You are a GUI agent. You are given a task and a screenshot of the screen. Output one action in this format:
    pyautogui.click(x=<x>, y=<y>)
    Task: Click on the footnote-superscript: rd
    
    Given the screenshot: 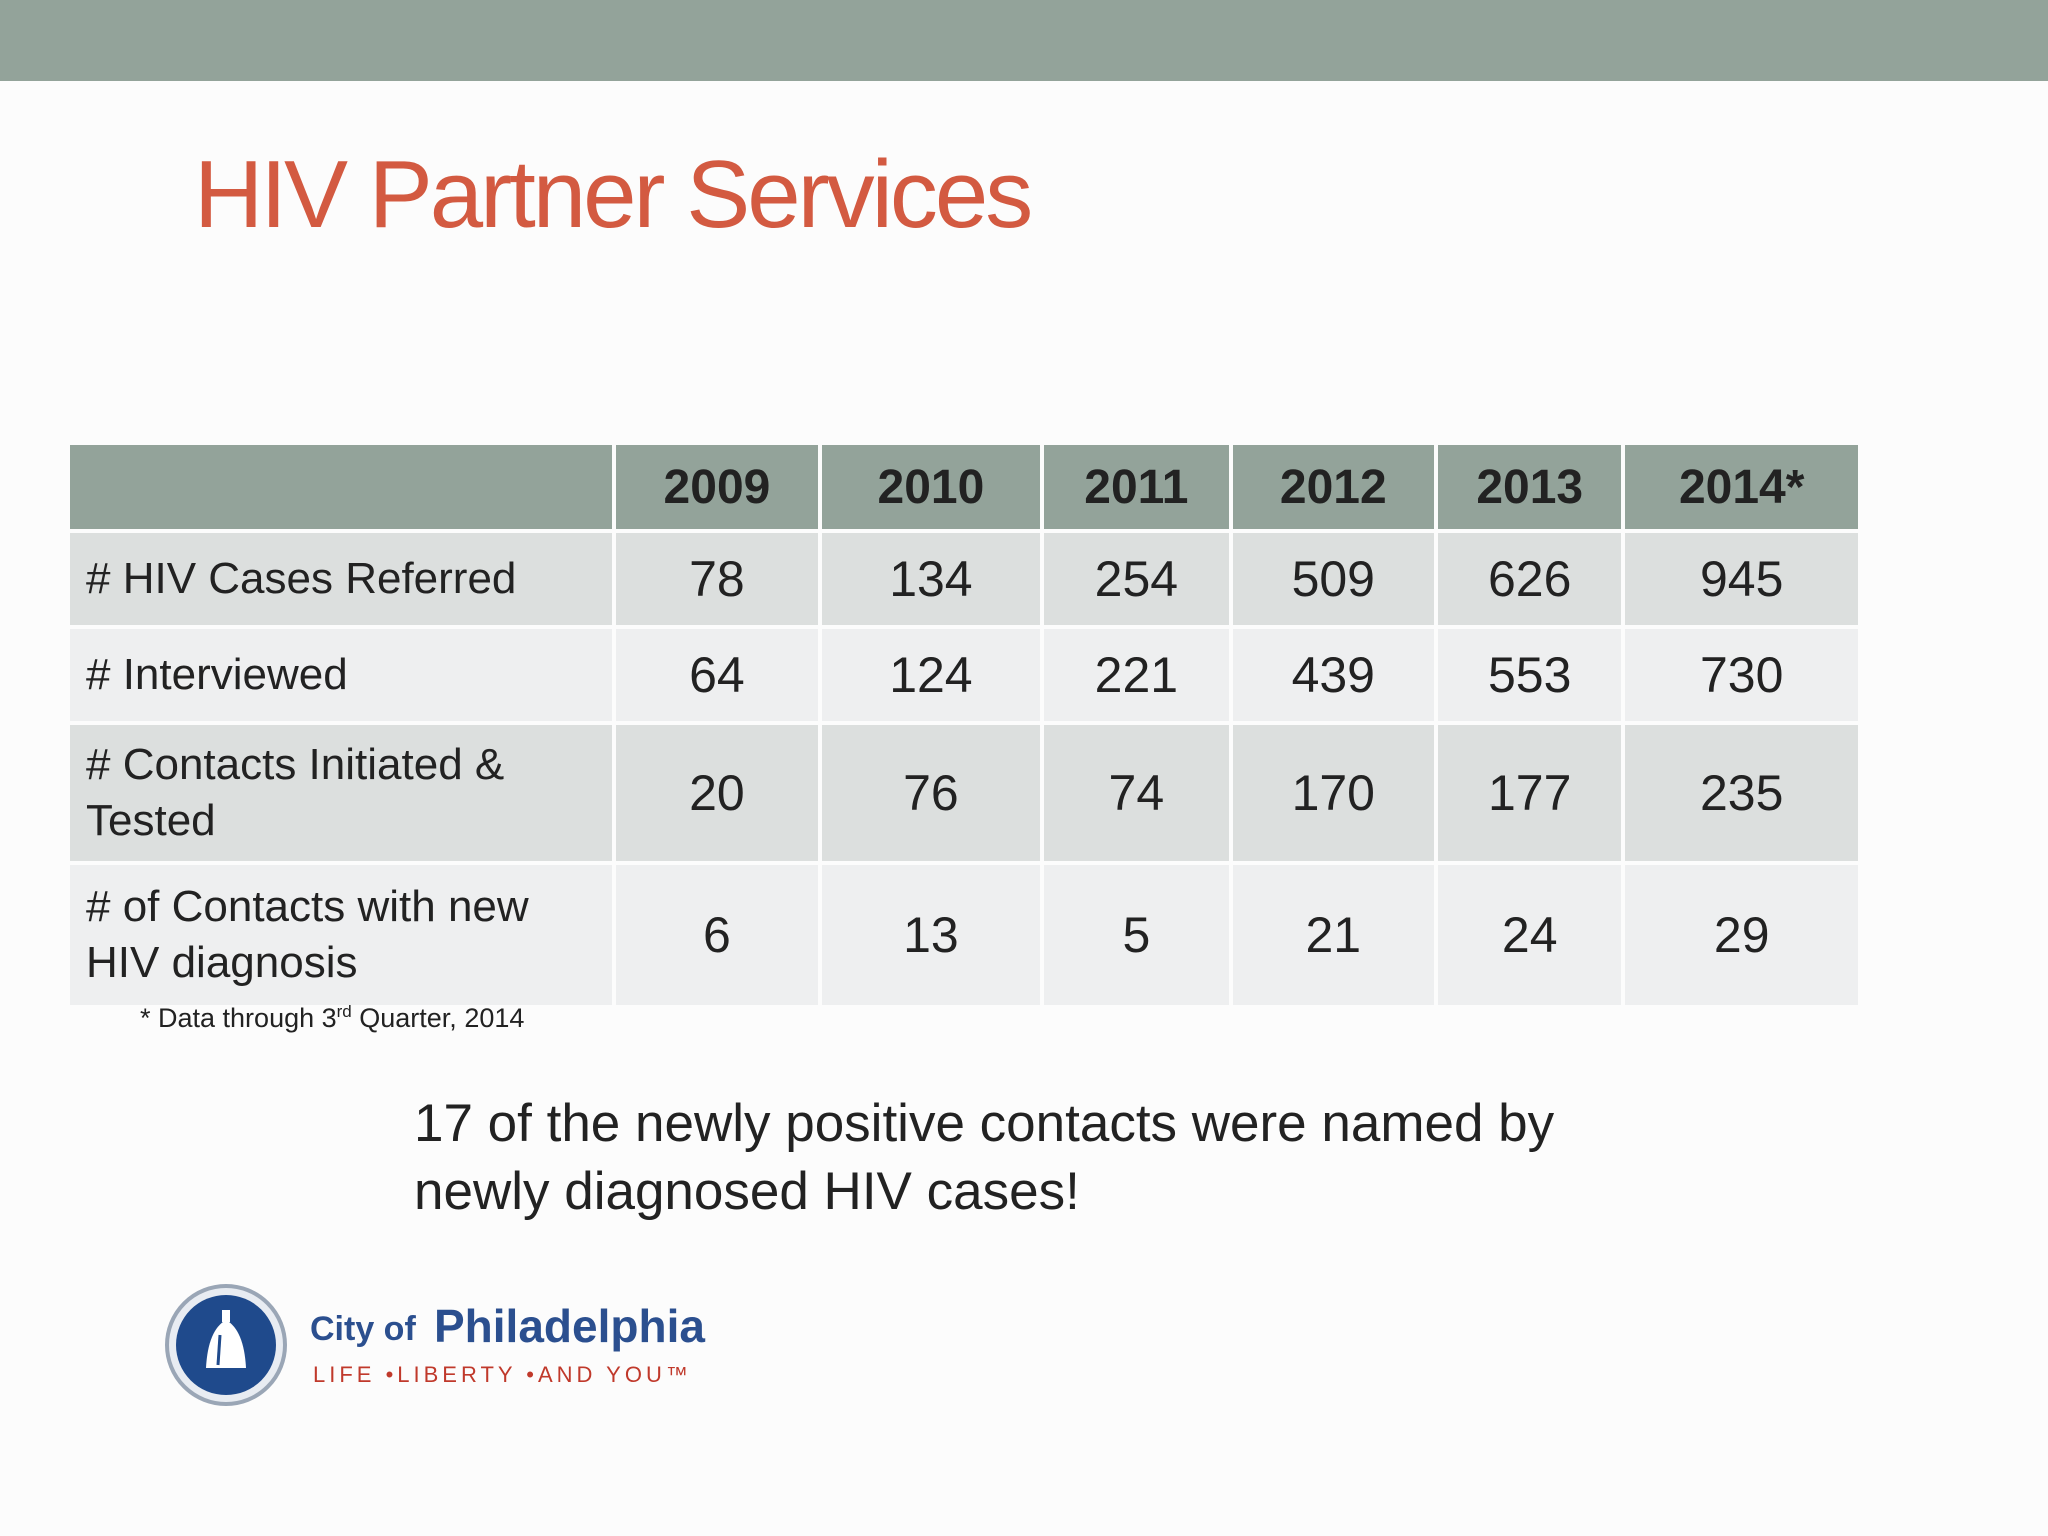 What is the action you would take?
    pyautogui.click(x=344, y=1011)
    